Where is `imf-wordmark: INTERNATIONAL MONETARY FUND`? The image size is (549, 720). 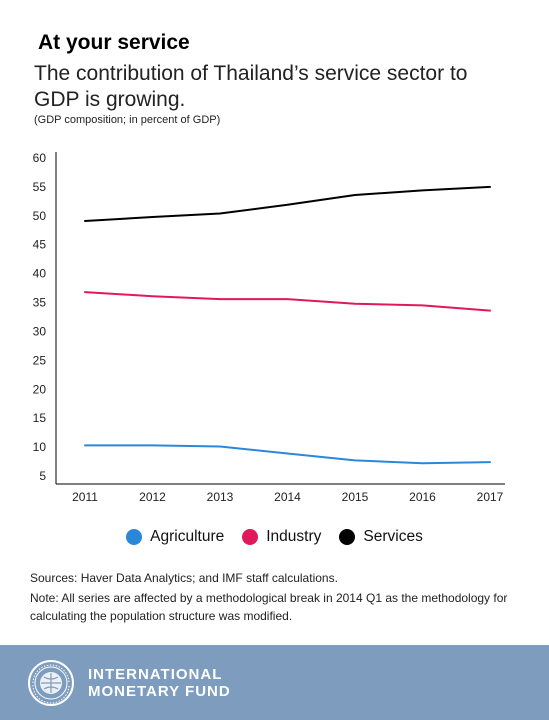
imf-wordmark: INTERNATIONAL MONETARY FUND is located at coordinates (159, 683).